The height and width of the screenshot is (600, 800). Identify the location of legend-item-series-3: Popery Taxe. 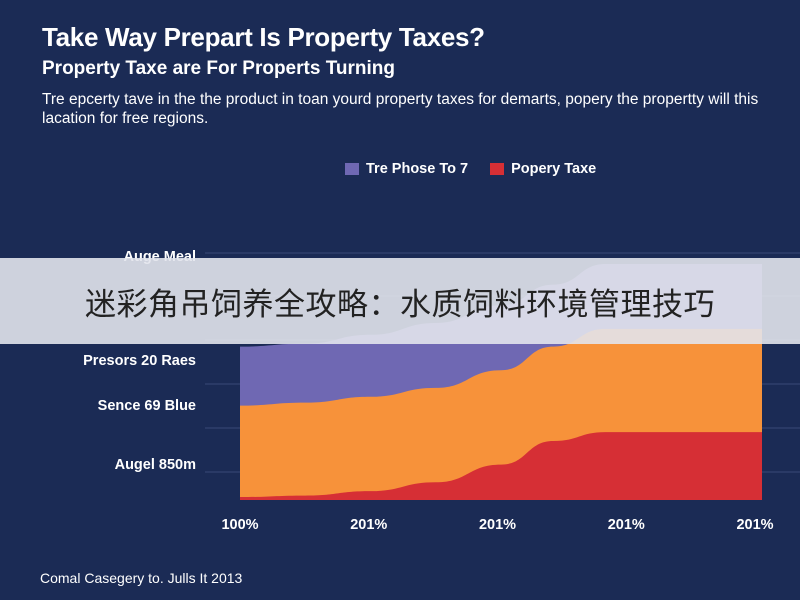
(543, 169).